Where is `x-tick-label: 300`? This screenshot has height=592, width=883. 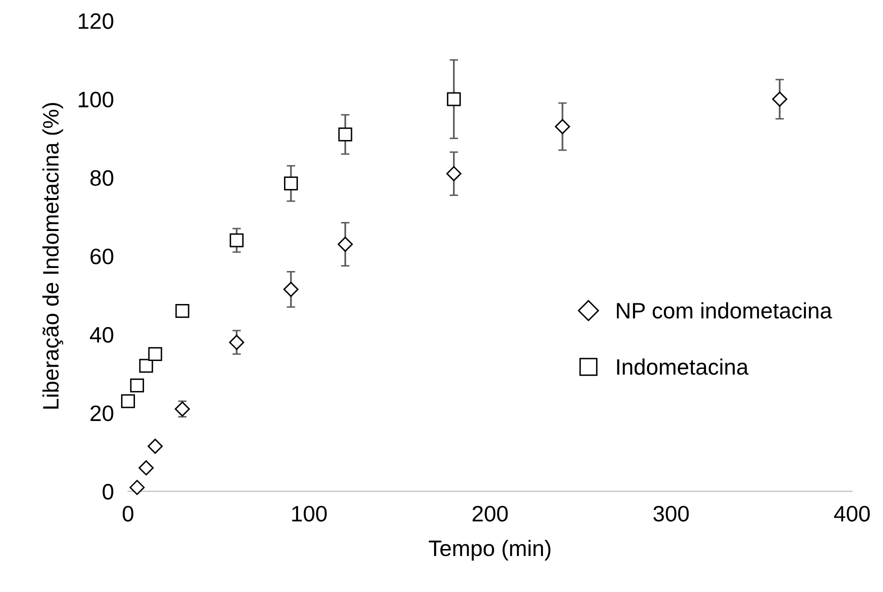
x-tick-label: 300 is located at coordinates (671, 514).